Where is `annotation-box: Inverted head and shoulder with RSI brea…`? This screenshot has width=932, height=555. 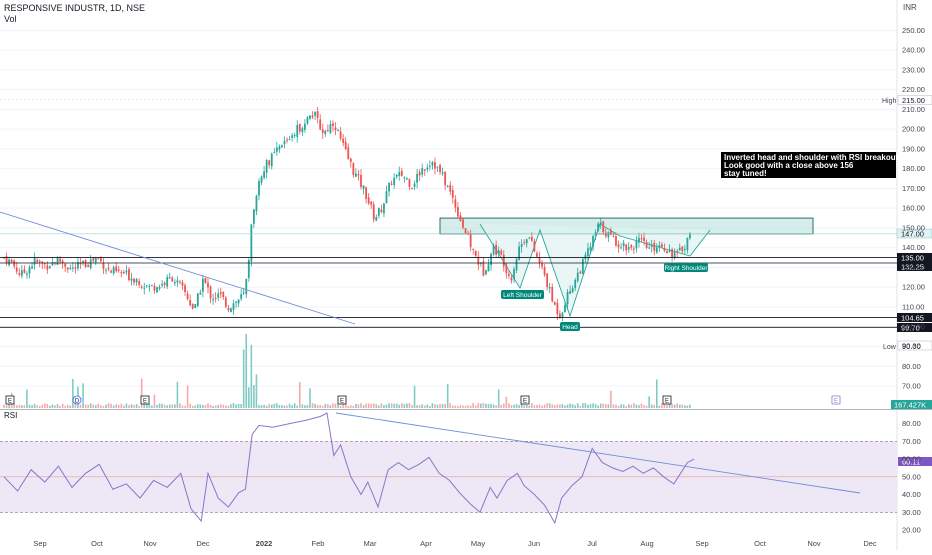
annotation-box: Inverted head and shoulder with RSI brea… is located at coordinates (810, 165).